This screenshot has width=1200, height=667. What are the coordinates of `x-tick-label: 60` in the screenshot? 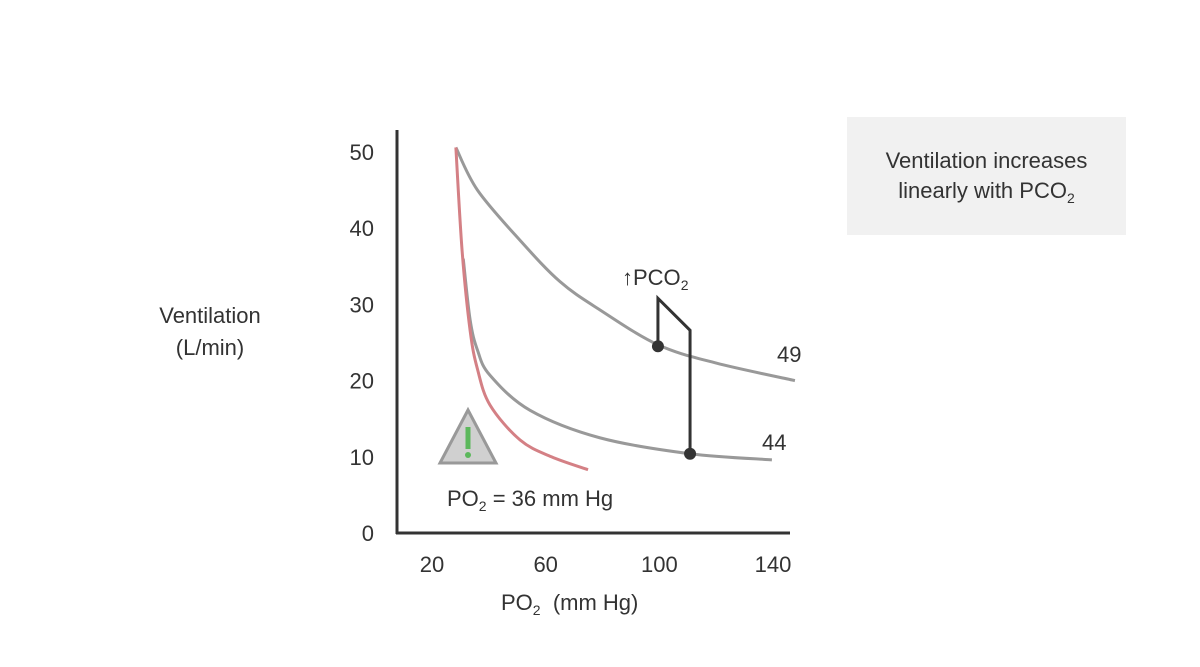 It's located at (545, 564).